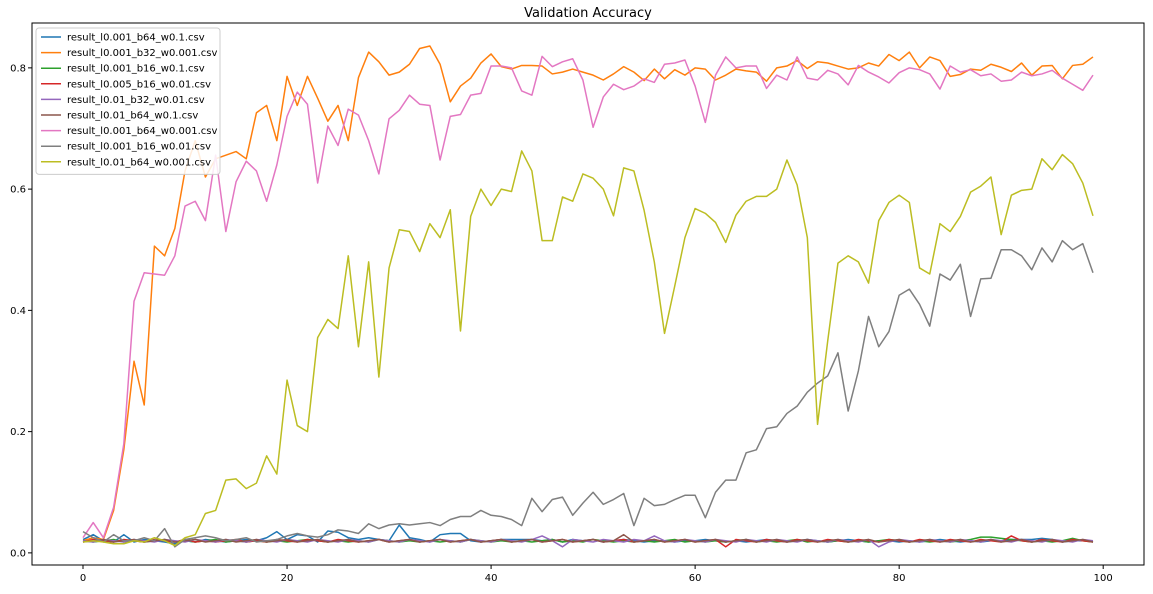 This screenshot has width=1153, height=594. I want to click on legend-label: result_l0.01_b64_w0.1.csv, so click(132, 116).